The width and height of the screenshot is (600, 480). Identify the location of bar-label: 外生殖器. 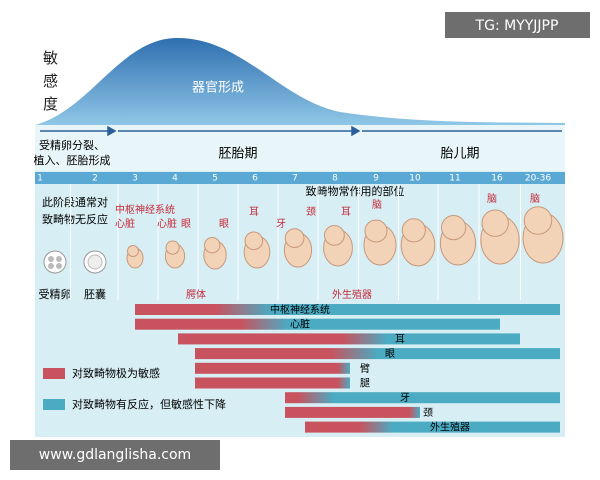
(450, 427).